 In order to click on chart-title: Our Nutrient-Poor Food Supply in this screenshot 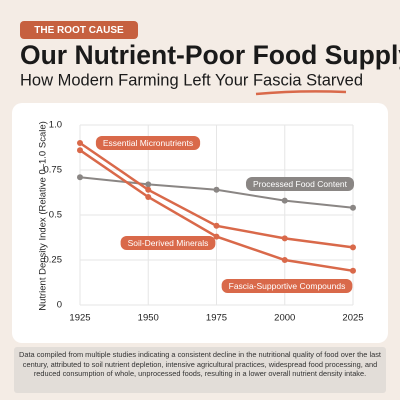, I will do `click(210, 55)`.